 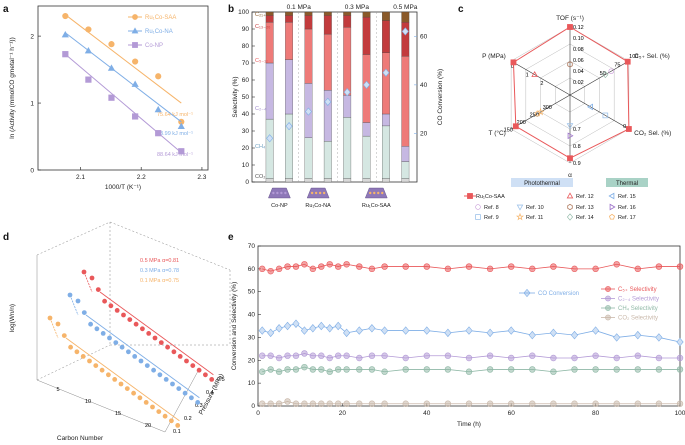 I want to click on radar-axis-label: C₅₊ Sel. (%), so click(x=652, y=56).